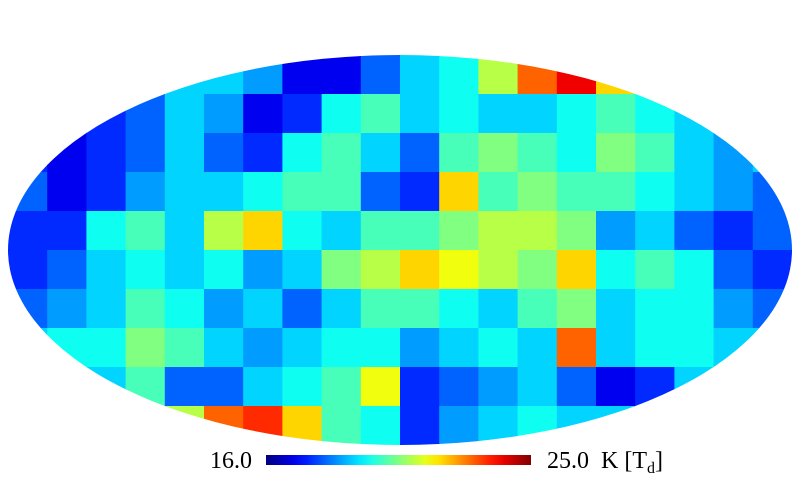  What do you see at coordinates (568, 461) in the screenshot?
I see `tick-text: 25.0` at bounding box center [568, 461].